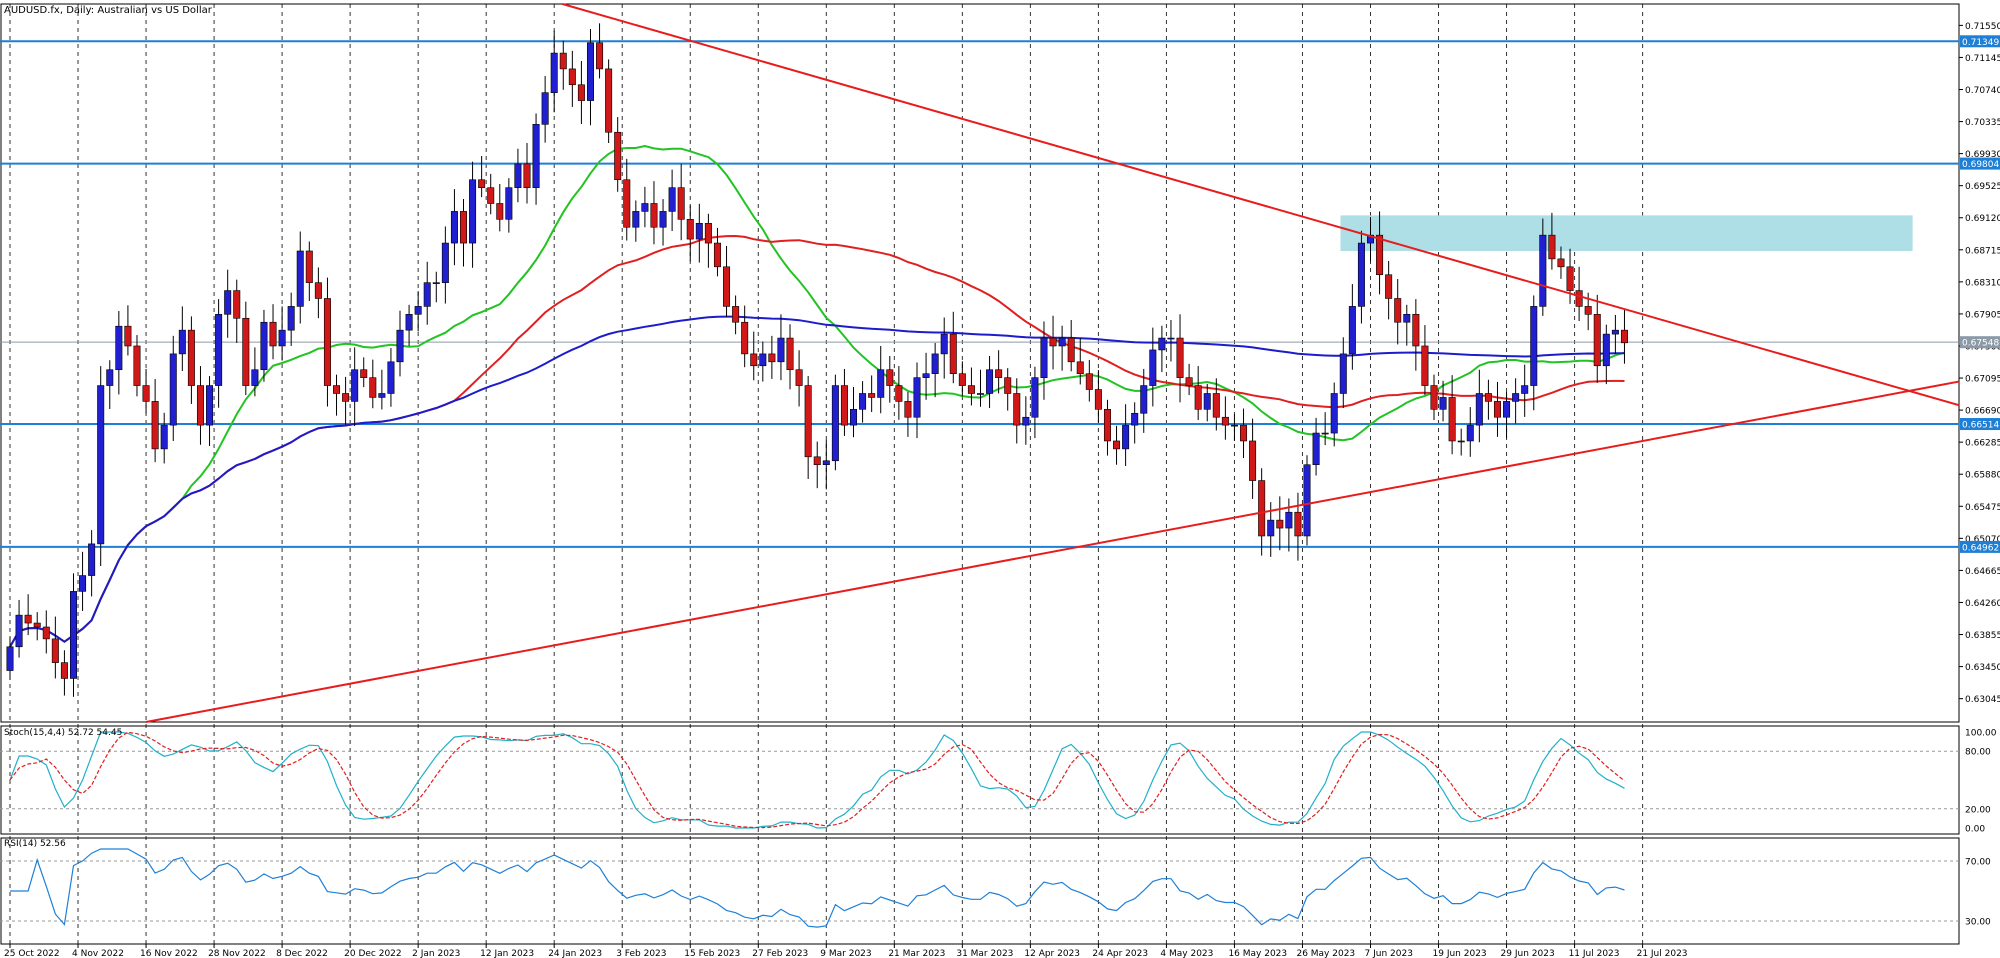 The image size is (2000, 958). What do you see at coordinates (35, 844) in the screenshot?
I see `rsi-label: RSI(14) 52.56` at bounding box center [35, 844].